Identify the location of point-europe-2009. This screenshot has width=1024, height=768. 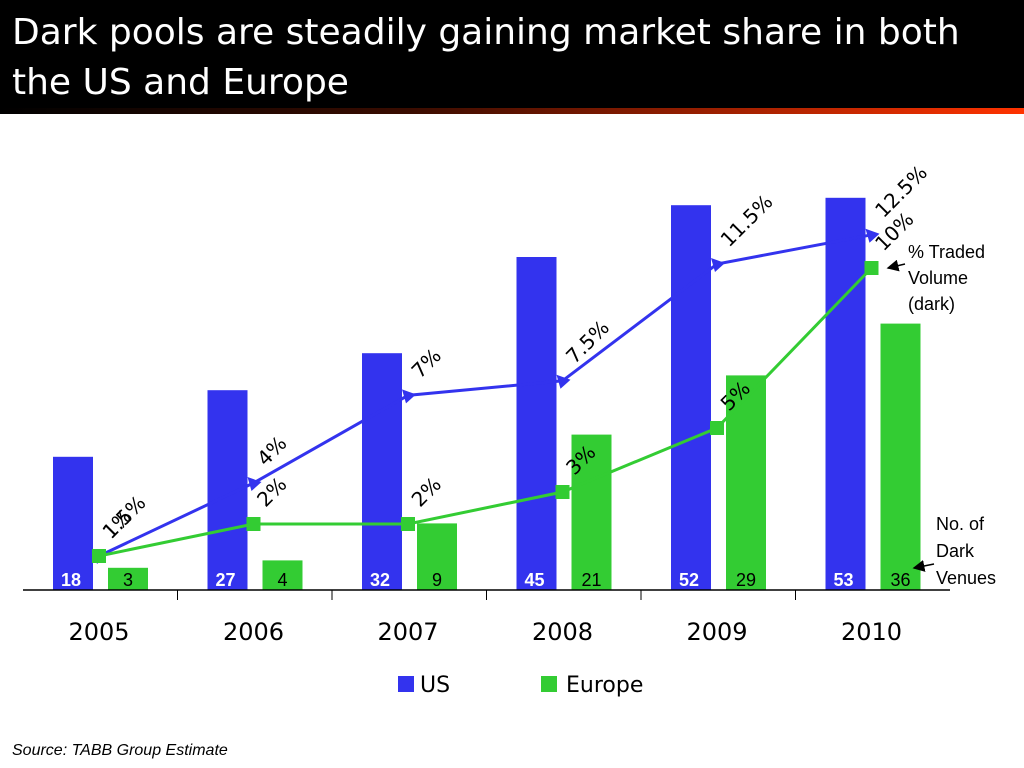
(717, 428).